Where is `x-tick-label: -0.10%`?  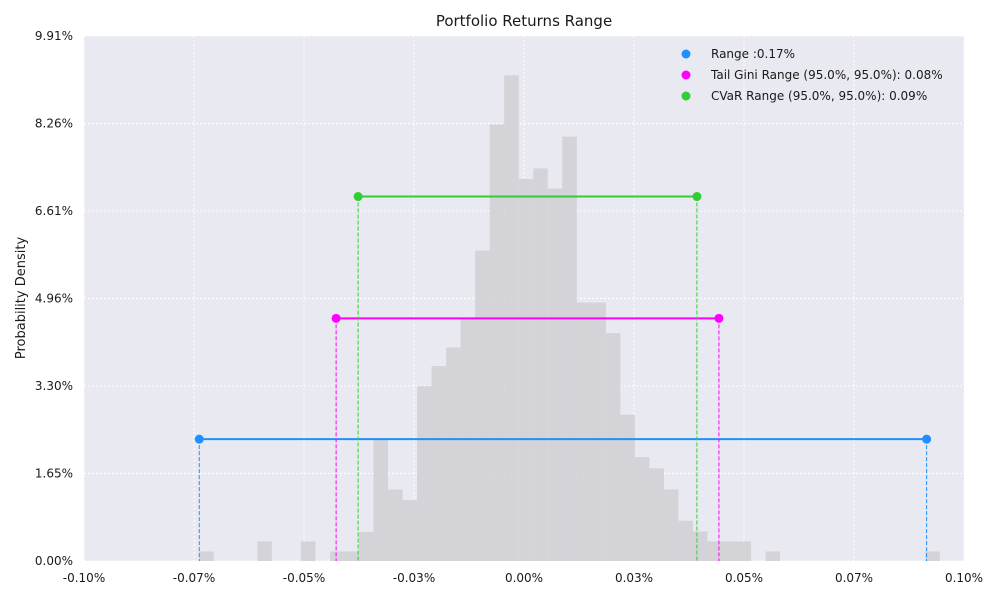
x-tick-label: -0.10% is located at coordinates (84, 578).